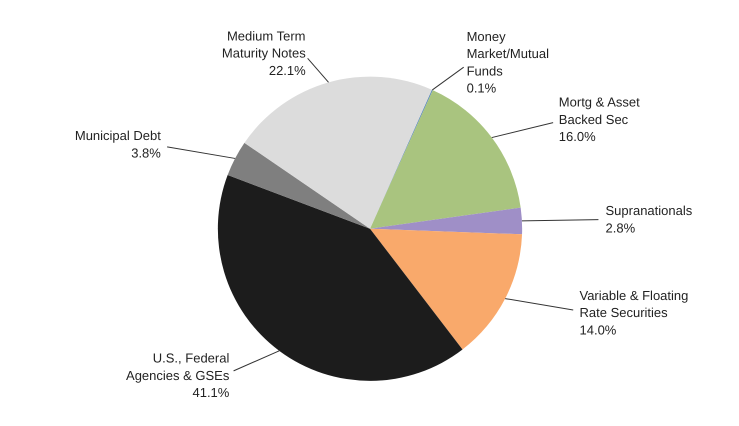 Image resolution: width=739 pixels, height=426 pixels. Describe the element at coordinates (599, 110) in the screenshot. I see `slice-label: Mortg & Asset Backed Sec` at that location.